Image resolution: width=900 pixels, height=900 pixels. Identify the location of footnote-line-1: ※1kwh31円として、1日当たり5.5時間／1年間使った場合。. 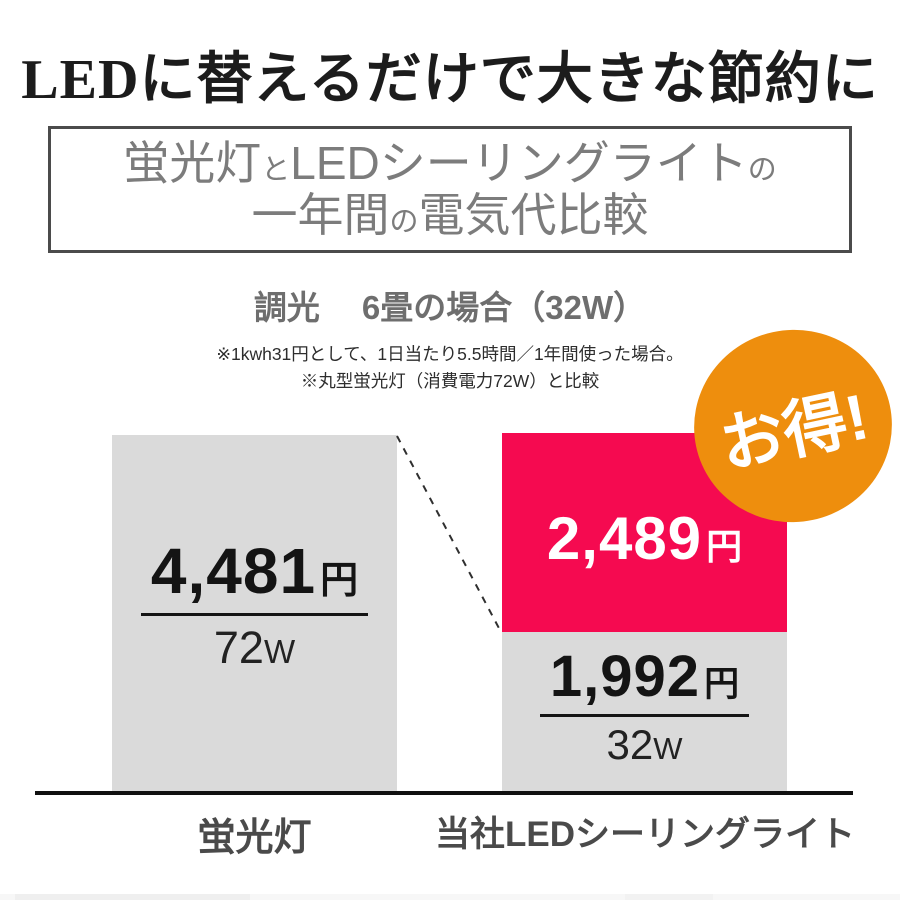
(450, 354).